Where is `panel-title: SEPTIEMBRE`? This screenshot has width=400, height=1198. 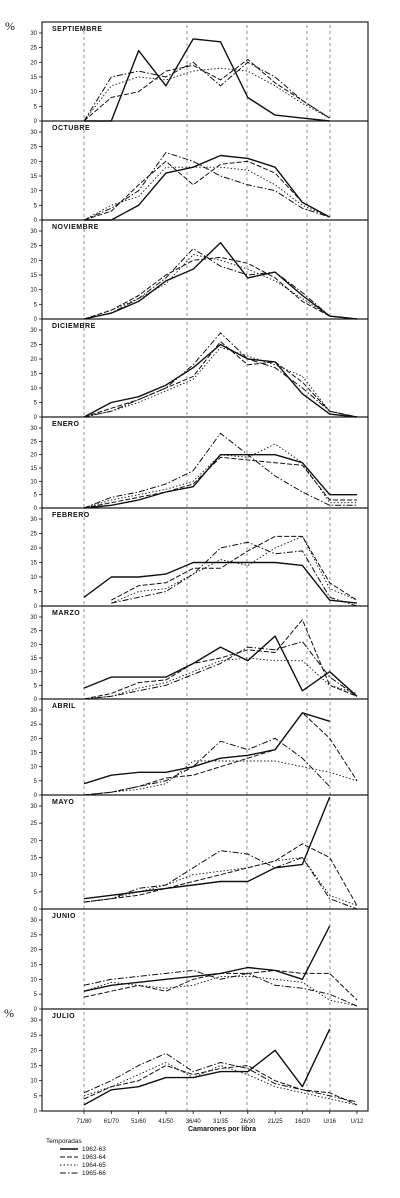
panel-title: SEPTIEMBRE is located at coordinates (77, 29).